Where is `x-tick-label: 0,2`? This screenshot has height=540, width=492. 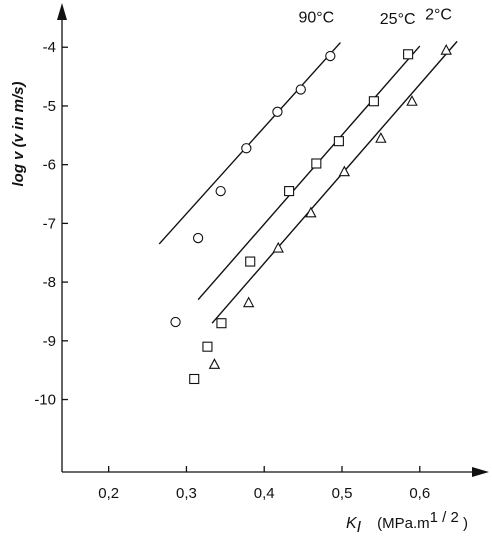 x-tick-label: 0,2 is located at coordinates (108, 493).